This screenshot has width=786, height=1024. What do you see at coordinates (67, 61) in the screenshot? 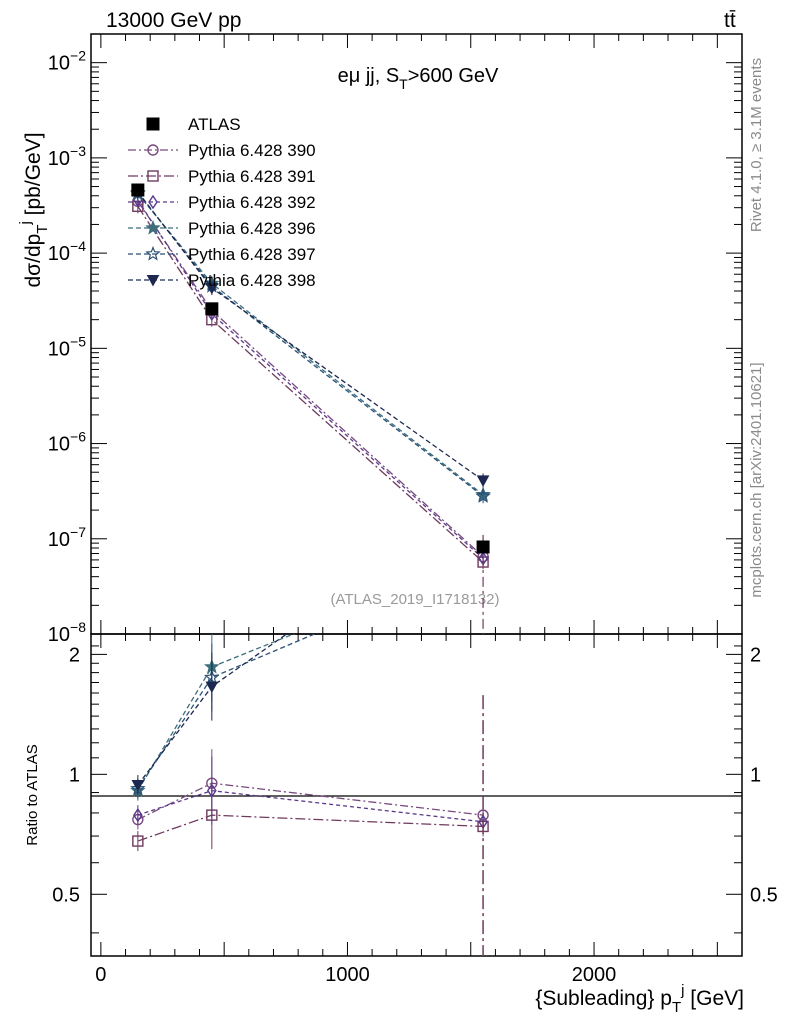
I see `y-tick-label: 10⁻²` at bounding box center [67, 61].